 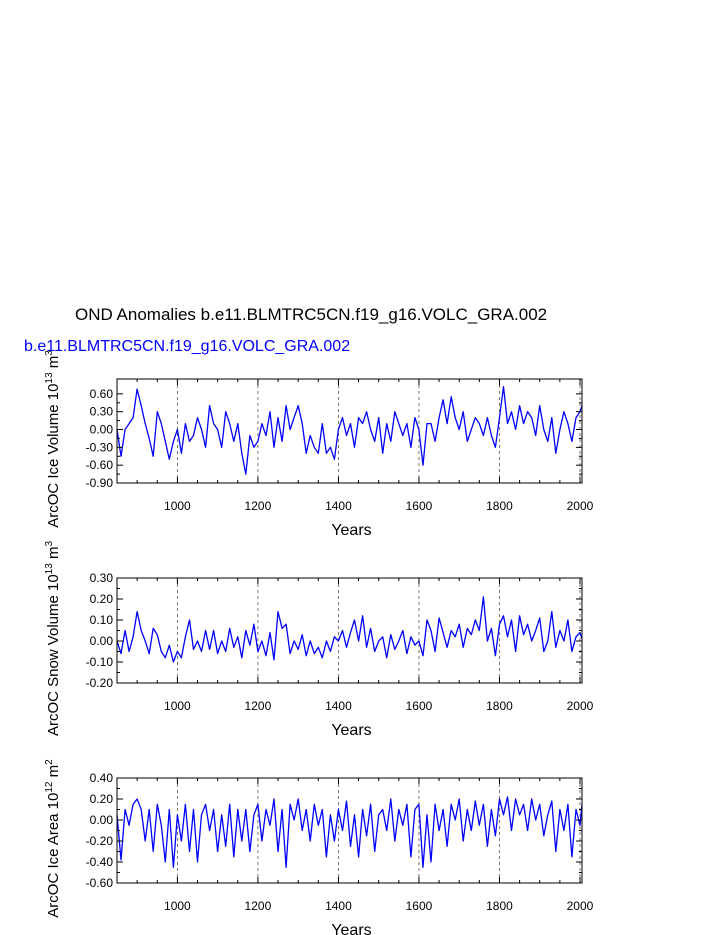 I want to click on y-tick-label: -0.40, so click(x=100, y=862).